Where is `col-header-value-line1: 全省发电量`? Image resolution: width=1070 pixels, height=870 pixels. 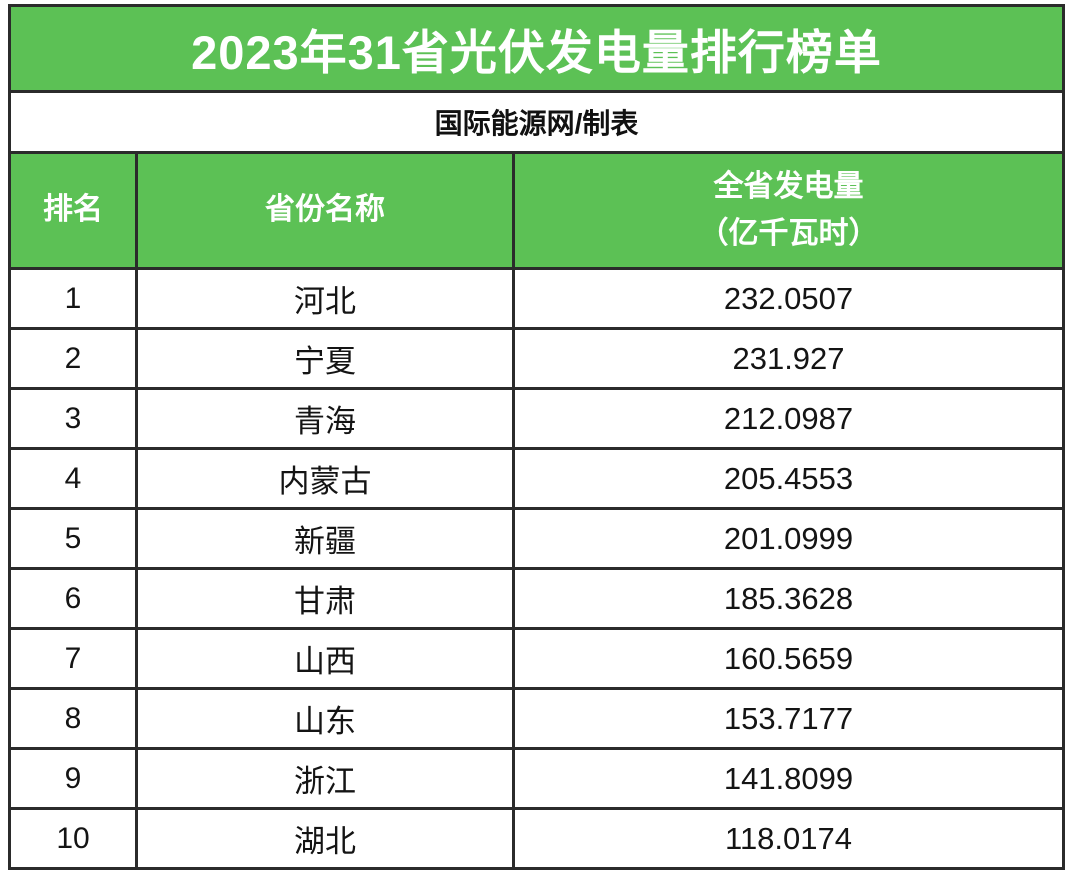
col-header-value-line1: 全省发电量 is located at coordinates (788, 186).